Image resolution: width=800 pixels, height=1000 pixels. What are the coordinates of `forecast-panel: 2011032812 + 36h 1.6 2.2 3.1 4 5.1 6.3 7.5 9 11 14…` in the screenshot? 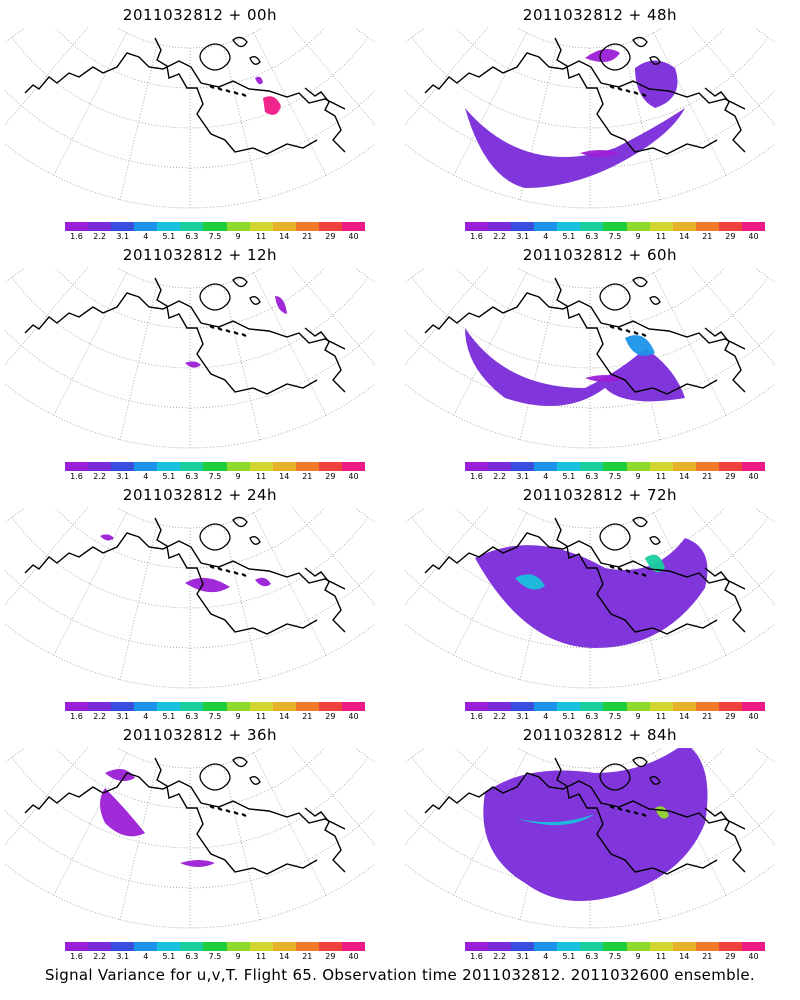 It's located at (200, 842).